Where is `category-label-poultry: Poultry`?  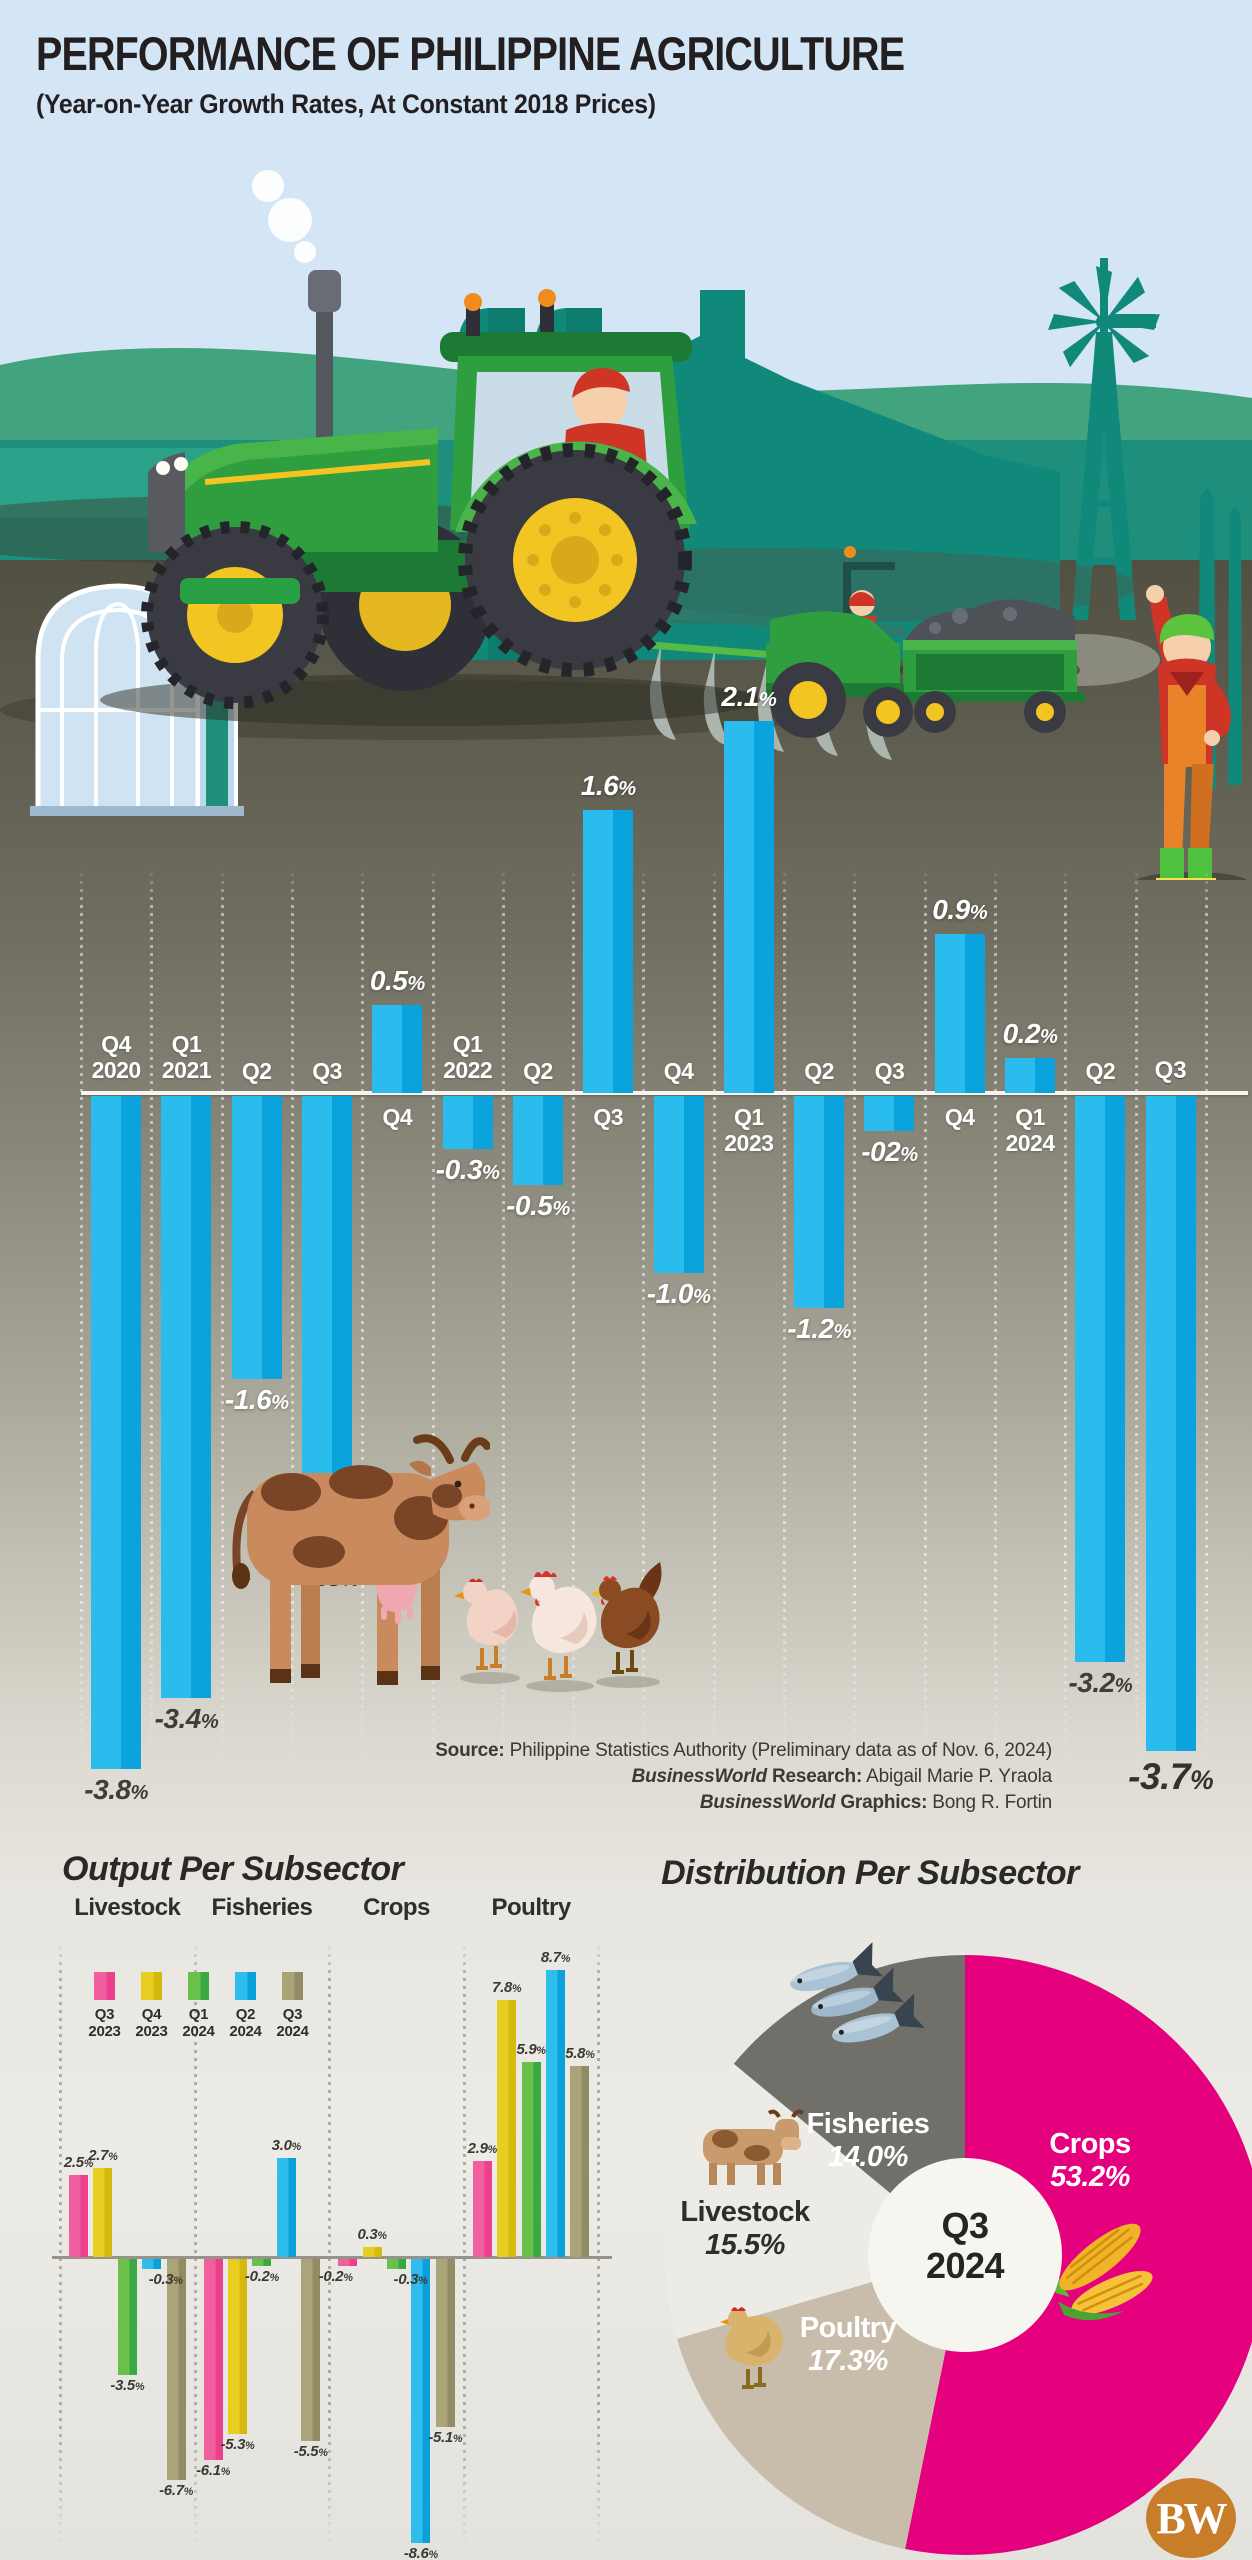 category-label-poultry: Poultry is located at coordinates (531, 1907).